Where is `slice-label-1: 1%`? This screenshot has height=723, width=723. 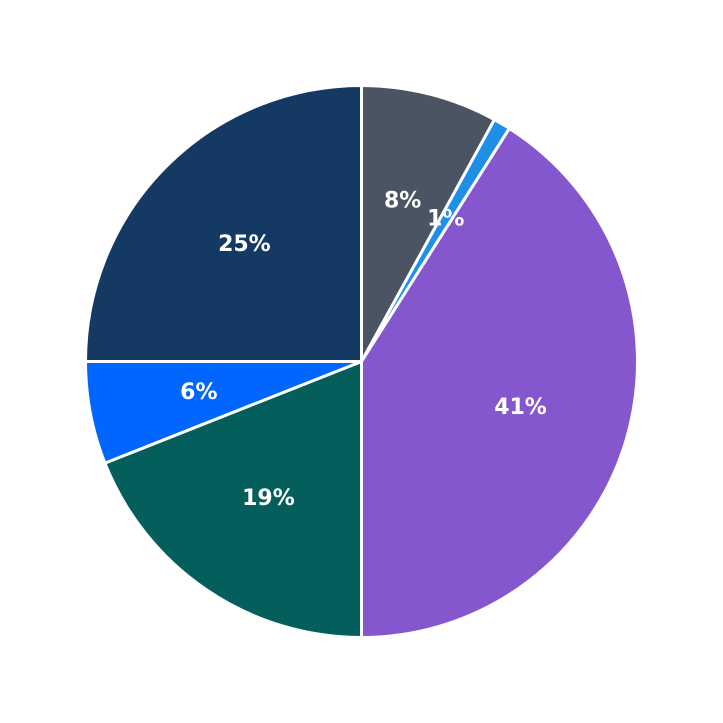
slice-label-1: 1% is located at coordinates (445, 218).